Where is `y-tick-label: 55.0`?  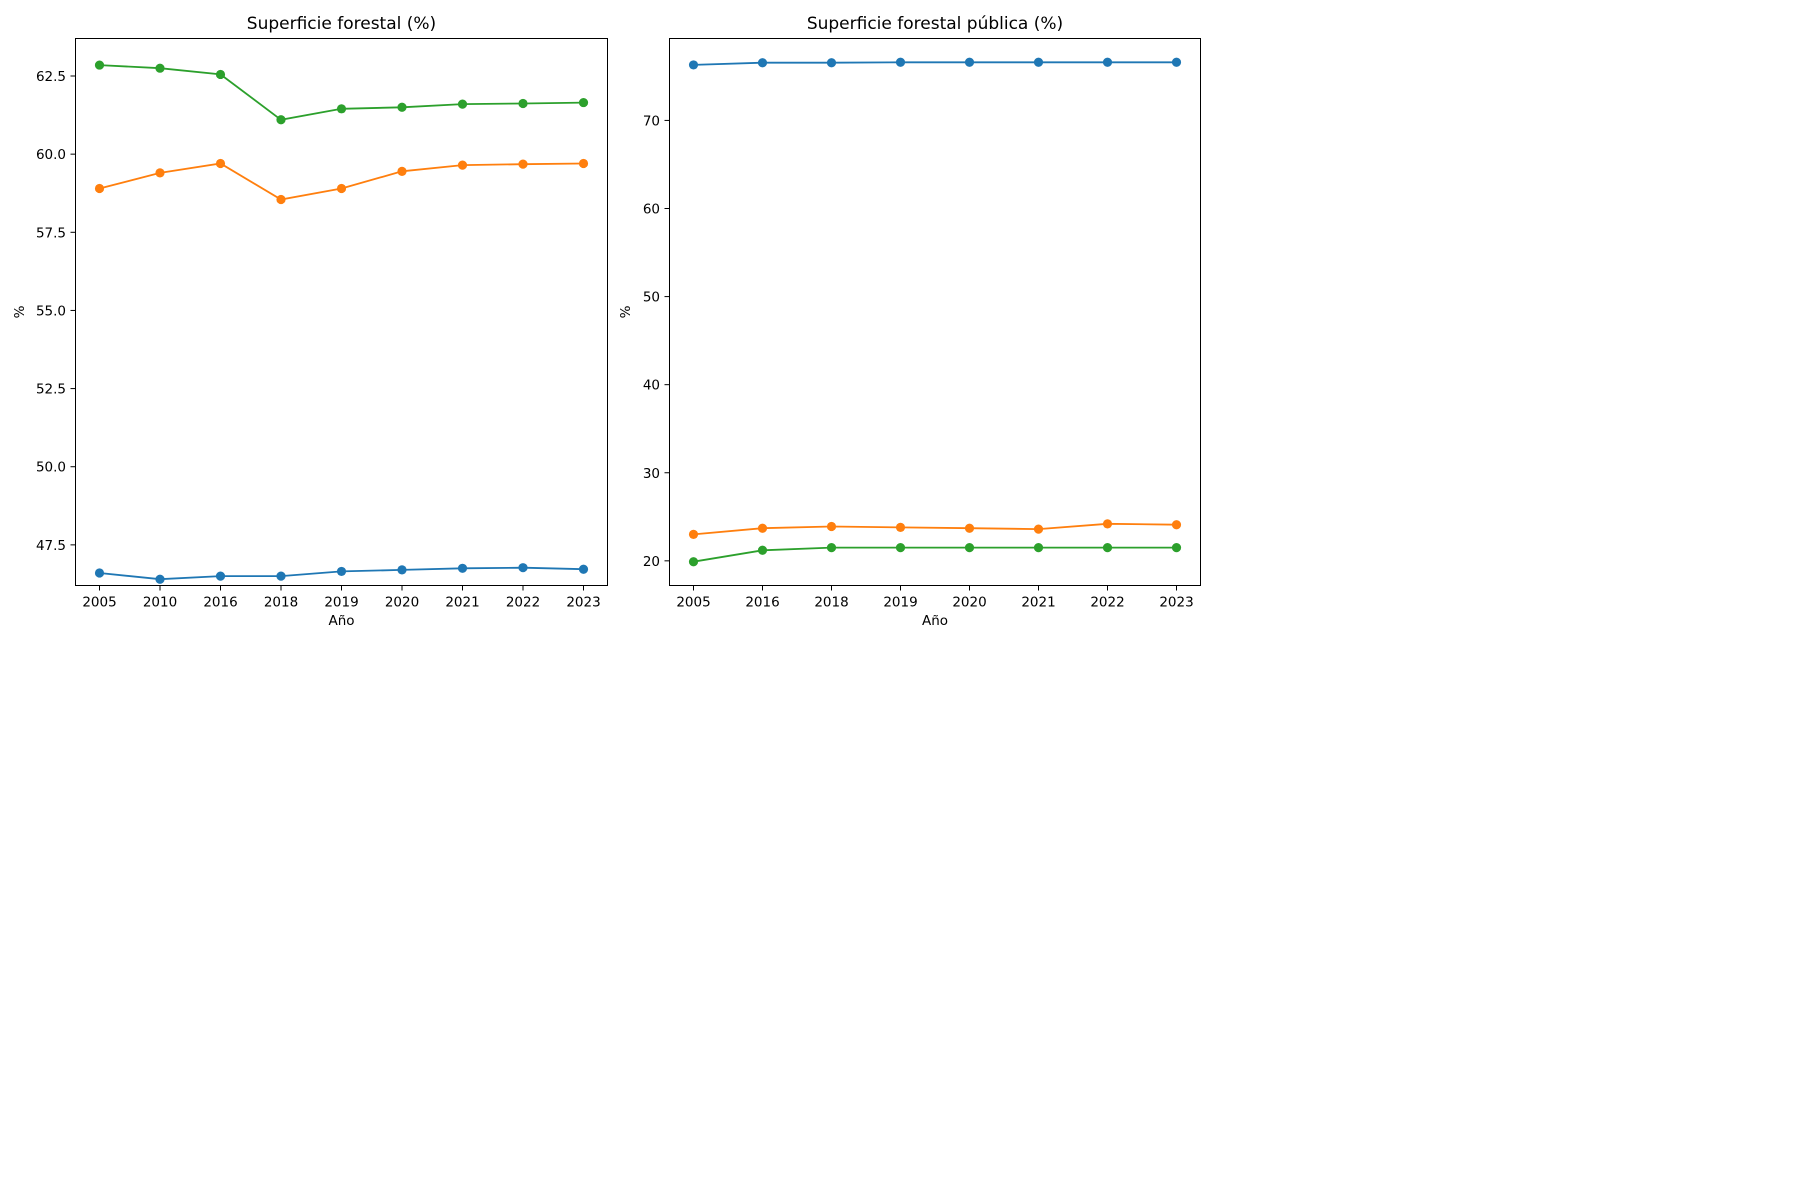 y-tick-label: 55.0 is located at coordinates (51, 311).